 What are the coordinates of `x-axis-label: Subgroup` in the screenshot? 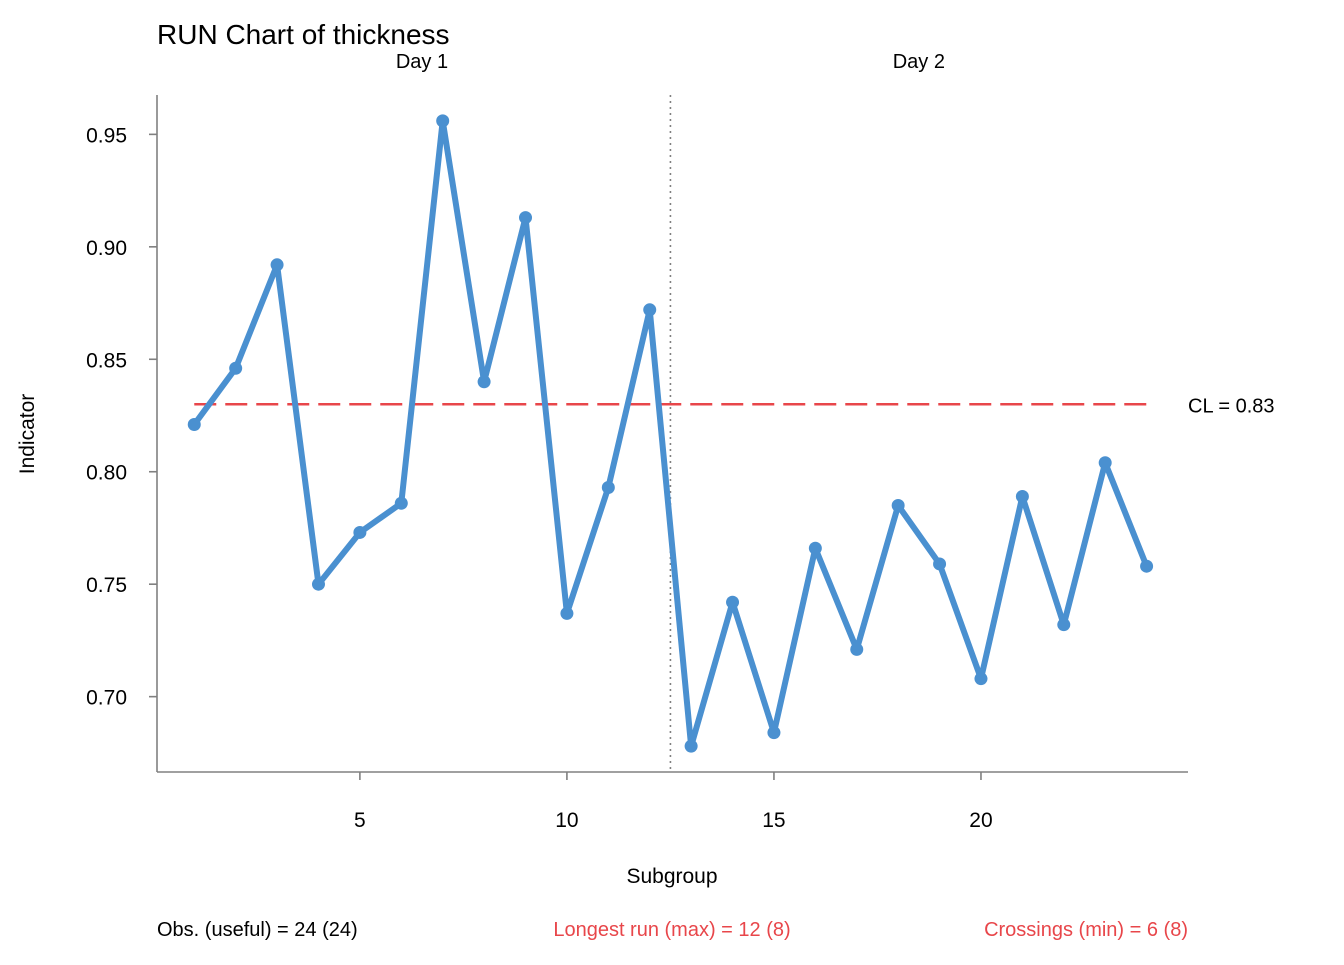 It's located at (671, 876).